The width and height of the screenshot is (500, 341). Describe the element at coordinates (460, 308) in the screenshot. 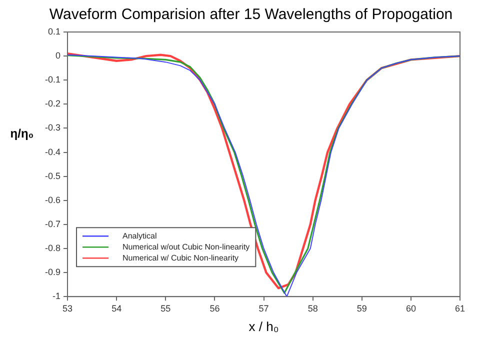

I see `x-tick-label: 61` at that location.